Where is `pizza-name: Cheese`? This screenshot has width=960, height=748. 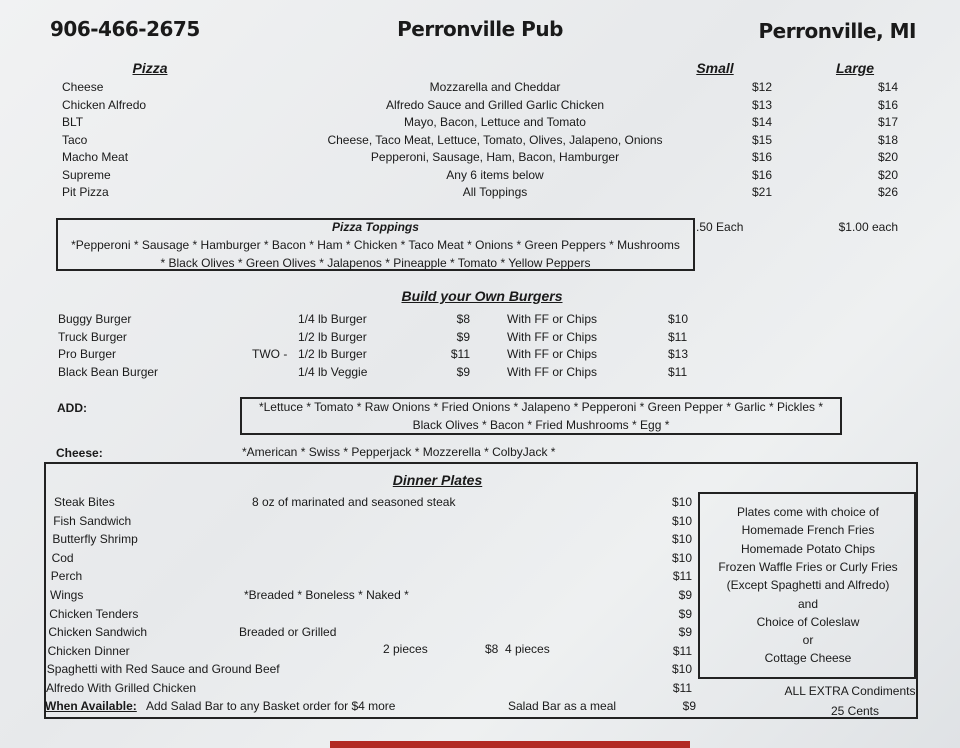 pizza-name: Cheese is located at coordinates (83, 87).